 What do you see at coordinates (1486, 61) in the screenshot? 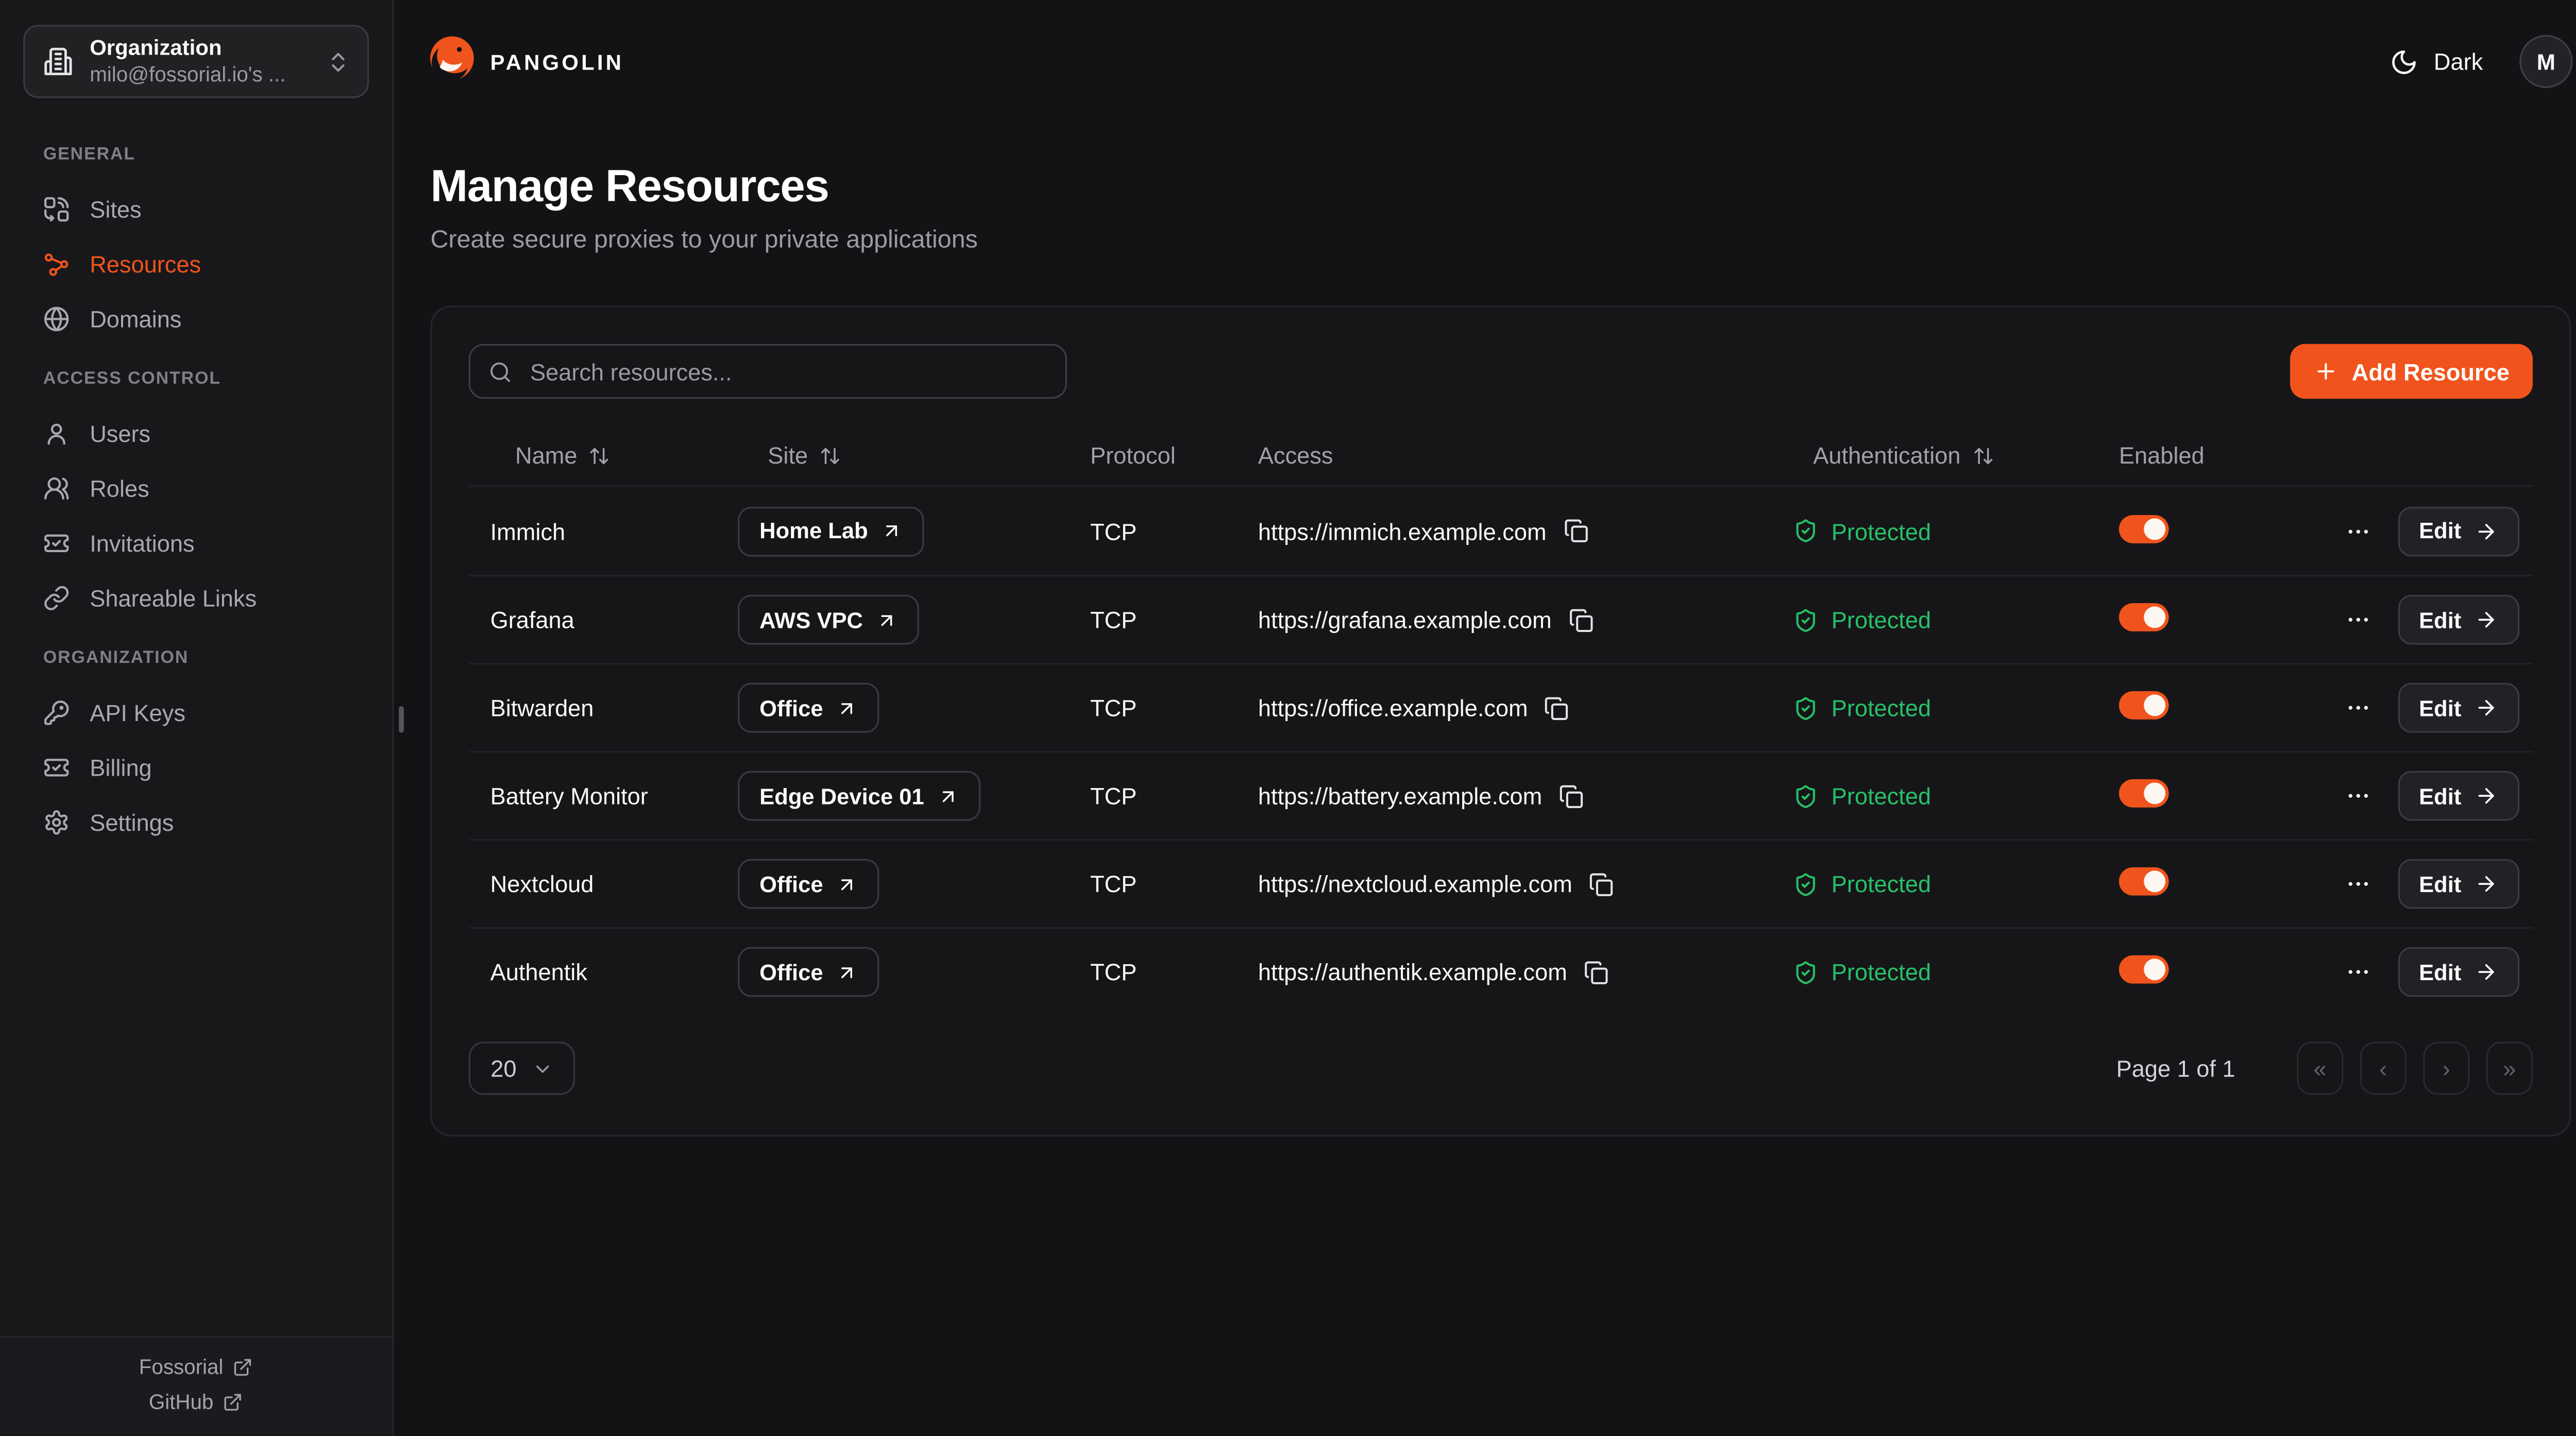
I see `topbar: PANGOLIN Dark M` at bounding box center [1486, 61].